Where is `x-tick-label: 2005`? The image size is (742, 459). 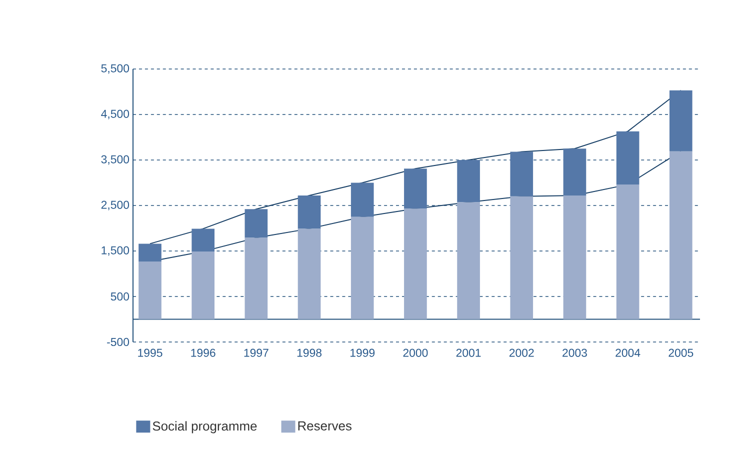
x-tick-label: 2005 is located at coordinates (681, 352).